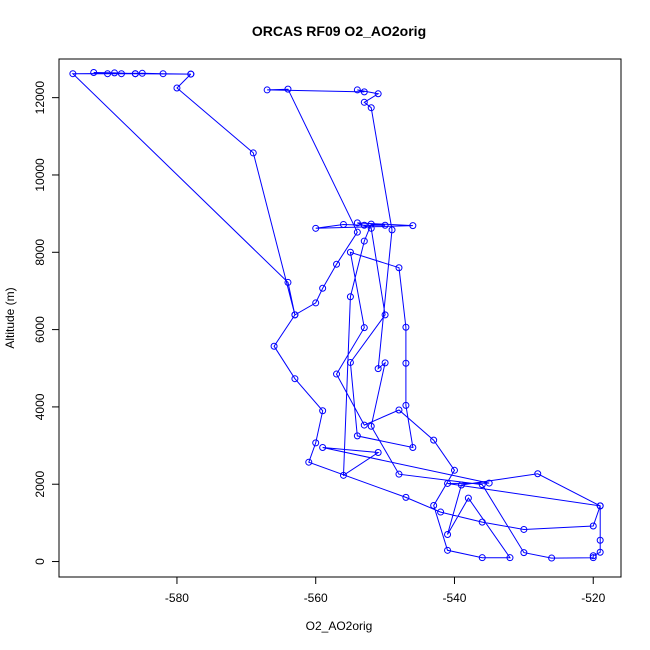 The image size is (650, 650). What do you see at coordinates (40, 561) in the screenshot?
I see `y-tick-label: 0` at bounding box center [40, 561].